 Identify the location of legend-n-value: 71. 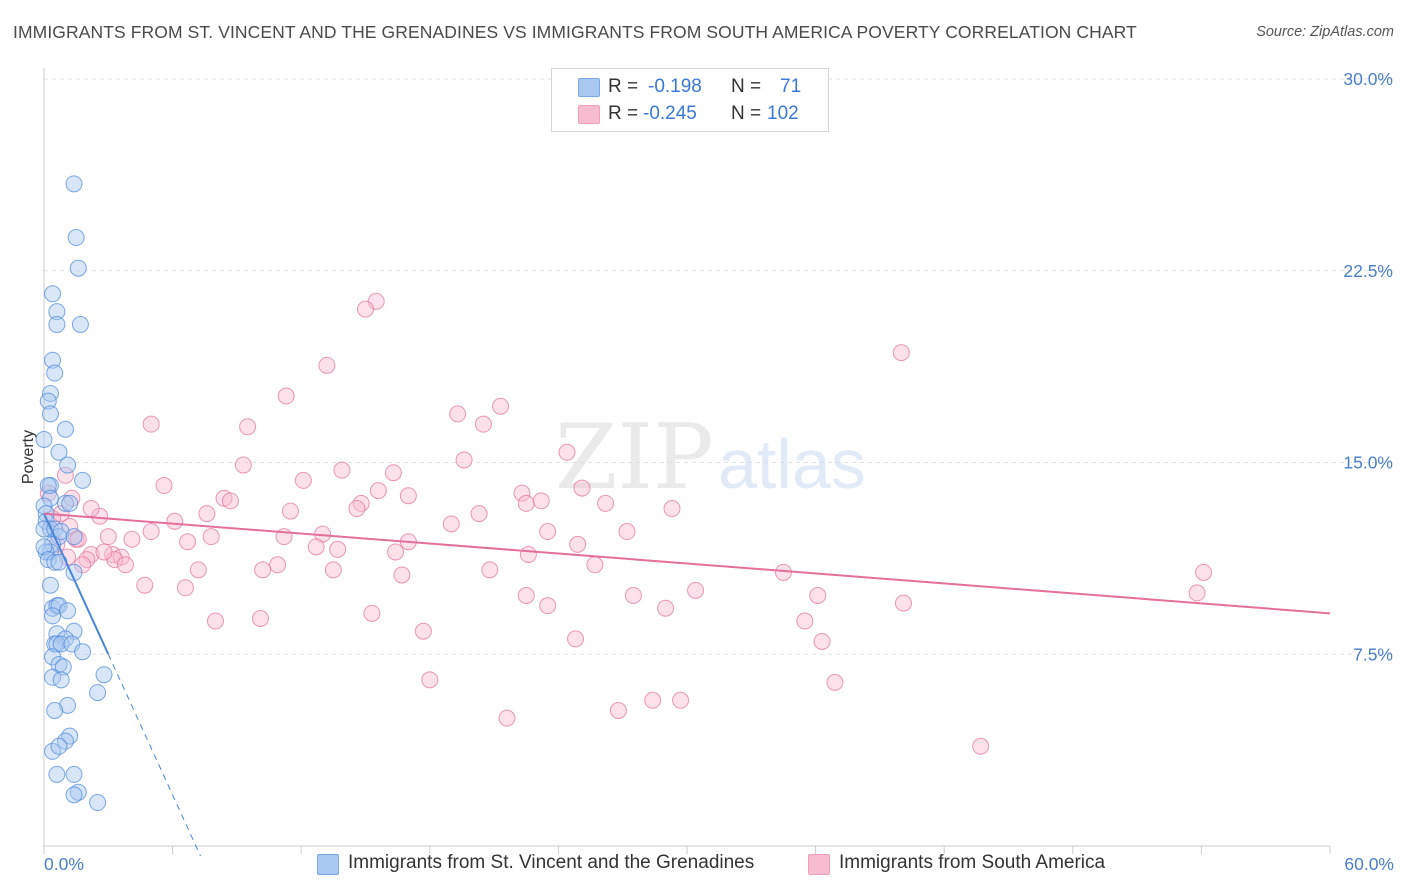
(791, 86).